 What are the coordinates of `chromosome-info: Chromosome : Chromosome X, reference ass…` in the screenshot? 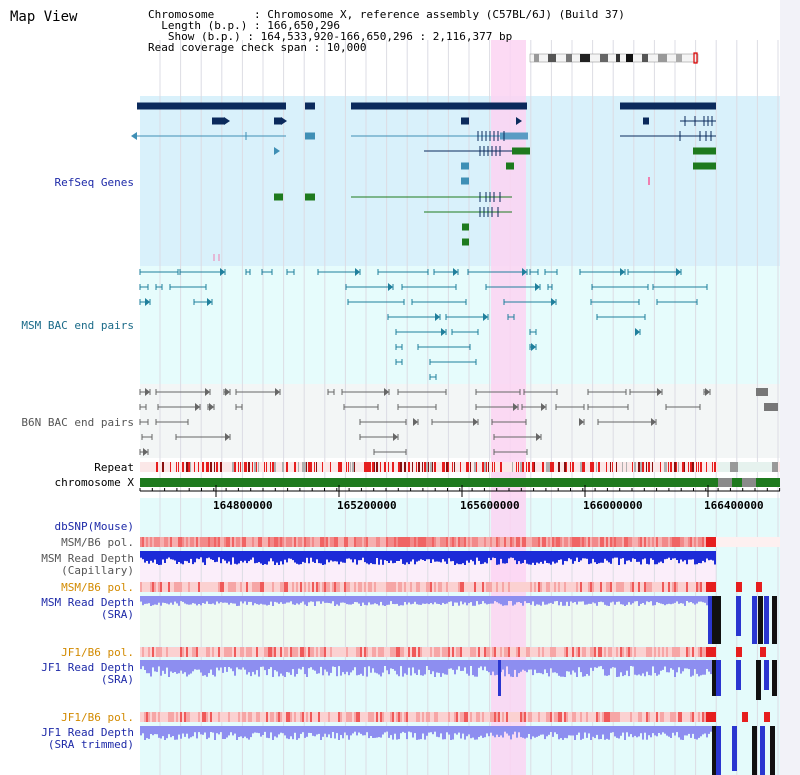 It's located at (386, 31).